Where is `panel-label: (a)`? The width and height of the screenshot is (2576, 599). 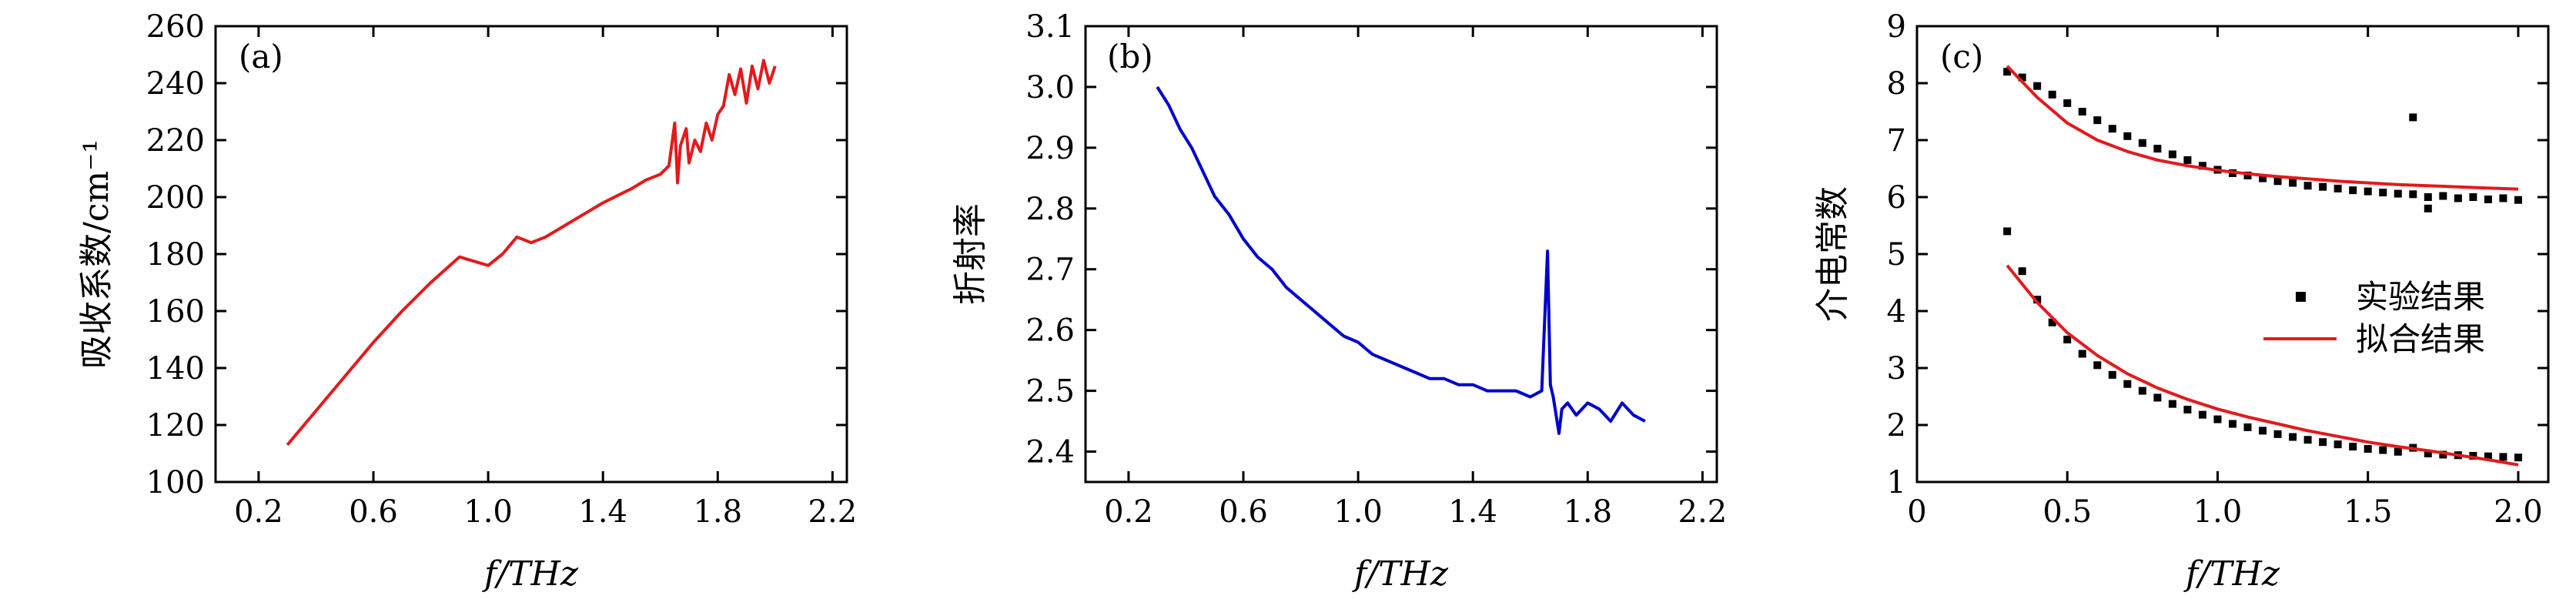
panel-label: (a) is located at coordinates (261, 56).